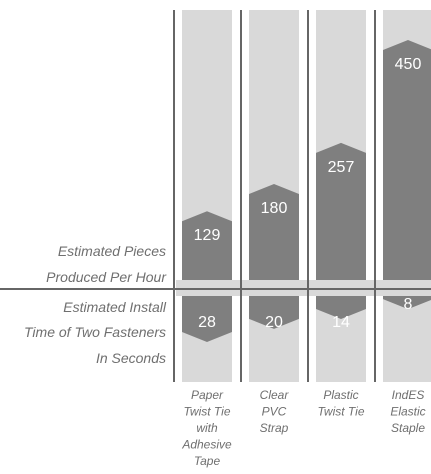 The image size is (431, 474). What do you see at coordinates (131, 358) in the screenshot?
I see `bottom-series-label-line-3: In Seconds` at bounding box center [131, 358].